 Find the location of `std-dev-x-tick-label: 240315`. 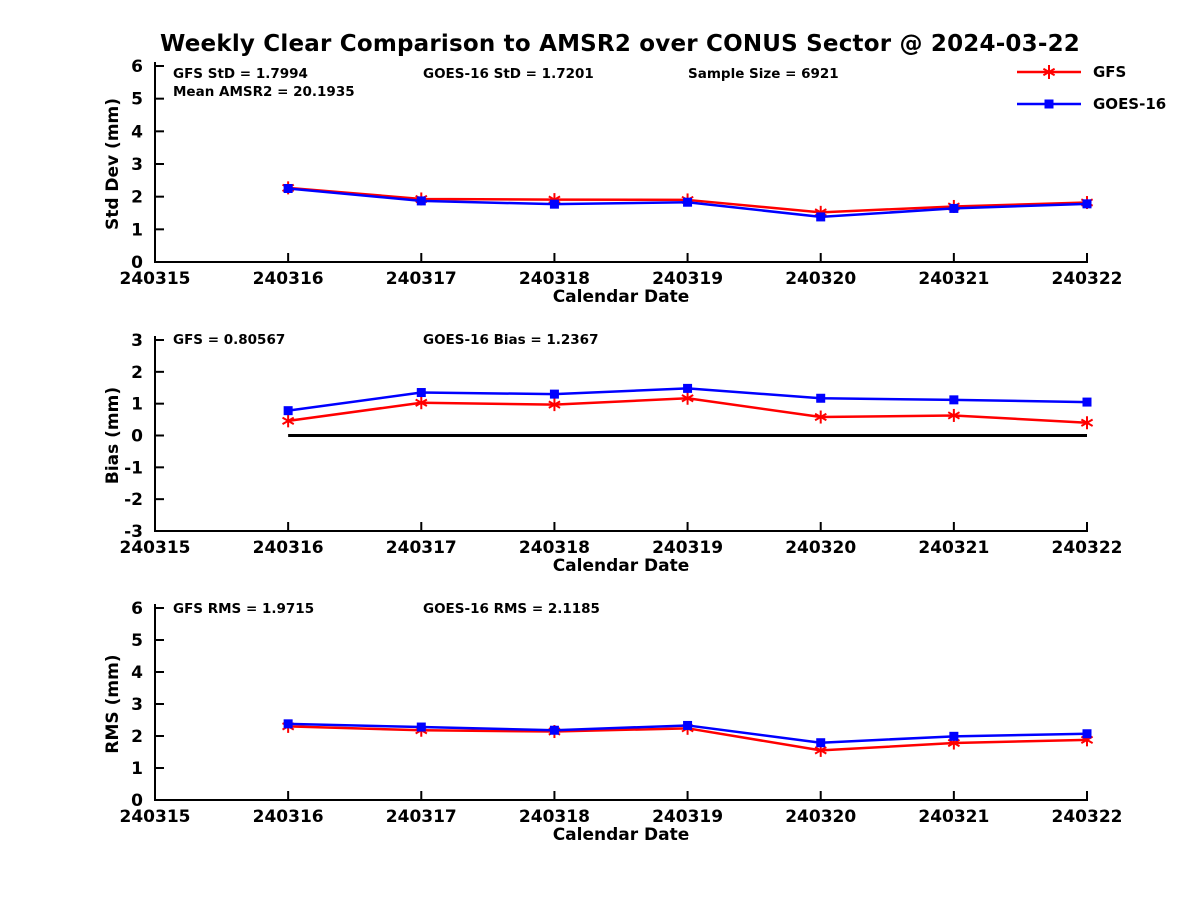

std-dev-x-tick-label: 240315 is located at coordinates (155, 279).